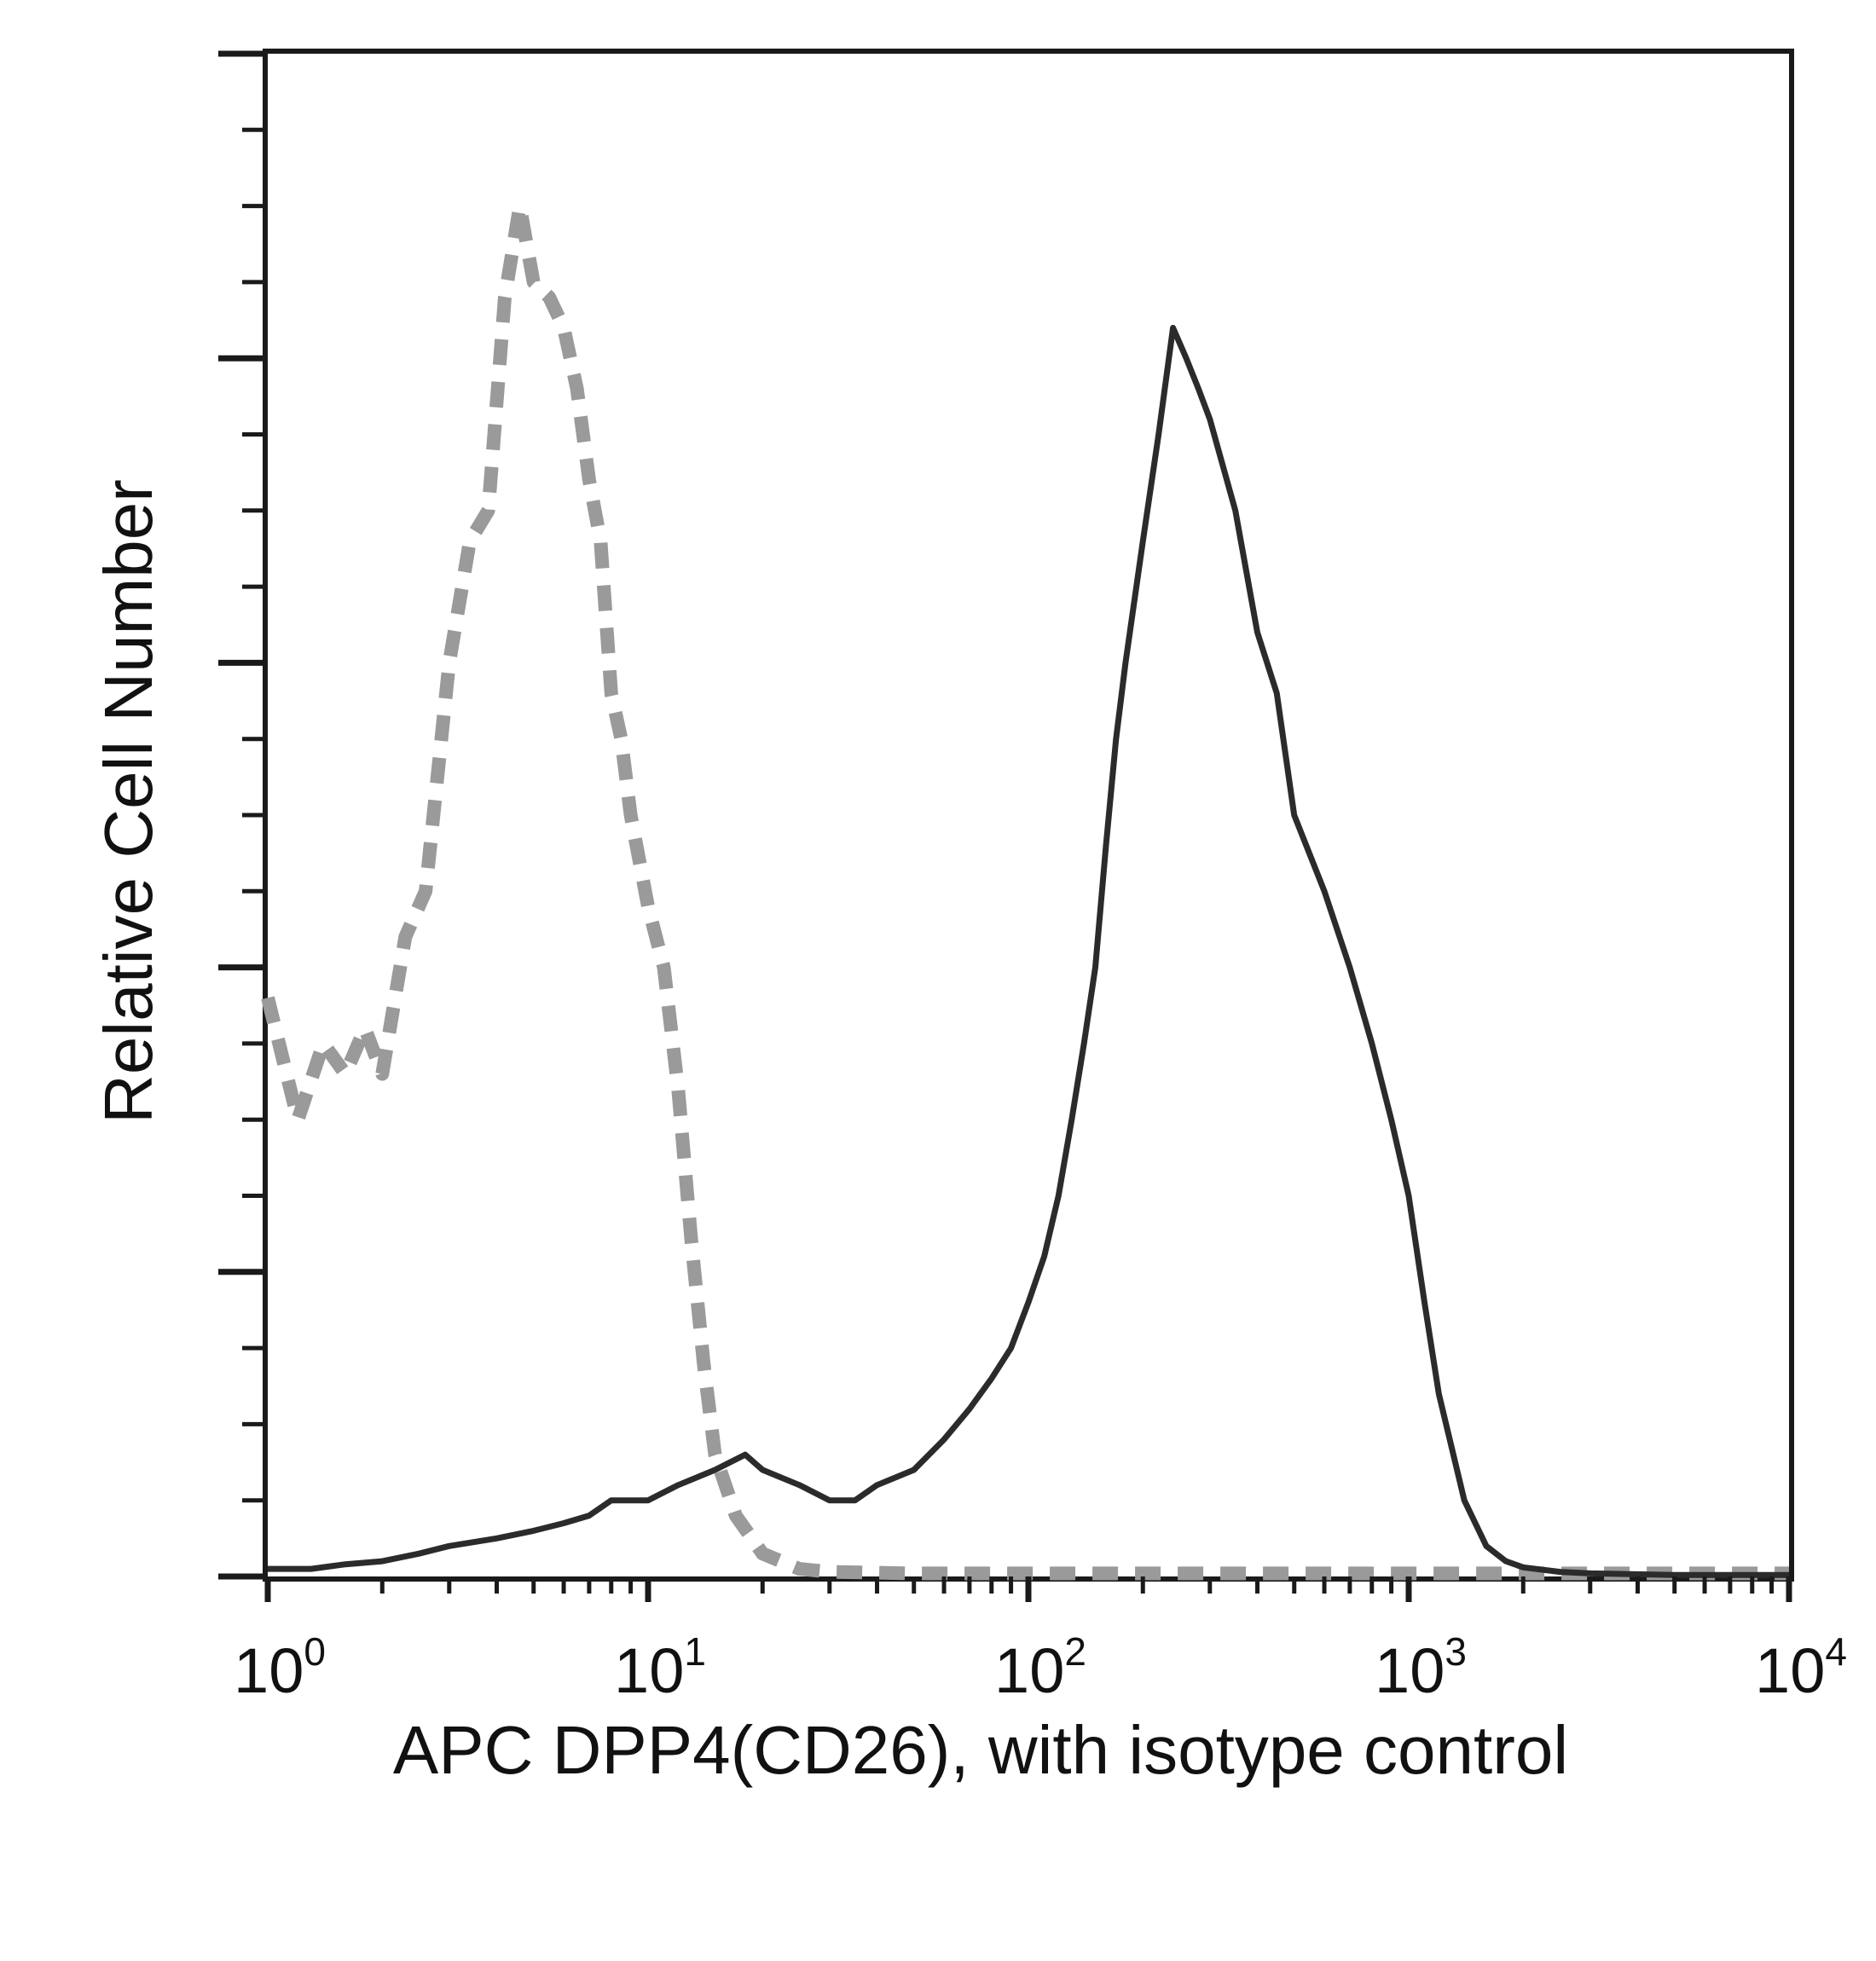  I want to click on x-tick-label: 10⁴, so click(1801, 1667).